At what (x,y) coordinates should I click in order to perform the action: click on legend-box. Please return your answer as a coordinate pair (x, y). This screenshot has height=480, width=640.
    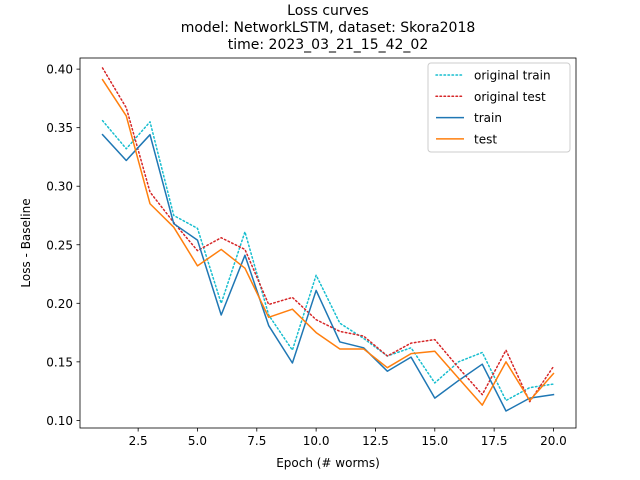
    Looking at the image, I should click on (499, 107).